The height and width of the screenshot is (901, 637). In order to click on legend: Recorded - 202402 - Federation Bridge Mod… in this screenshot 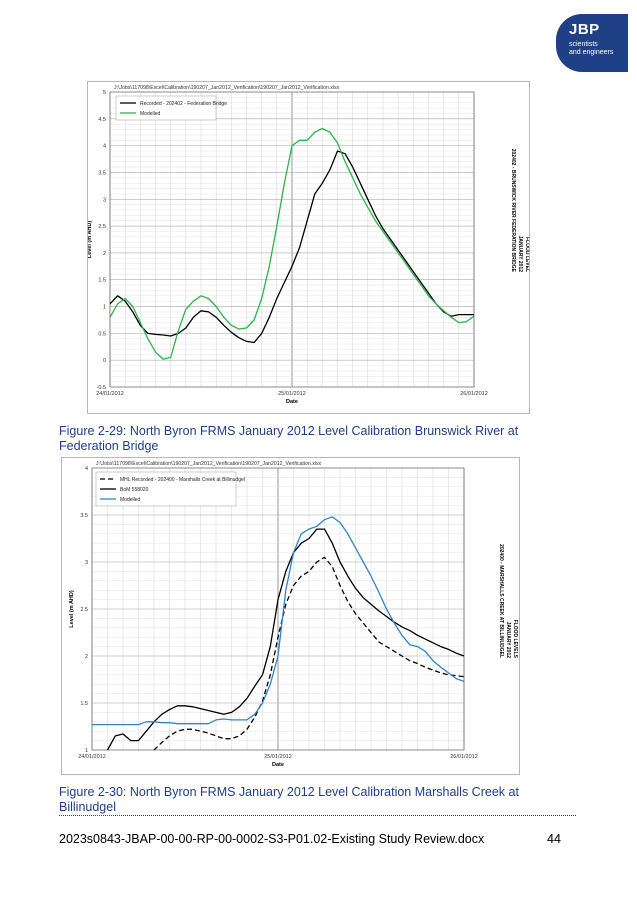, I will do `click(171, 108)`.